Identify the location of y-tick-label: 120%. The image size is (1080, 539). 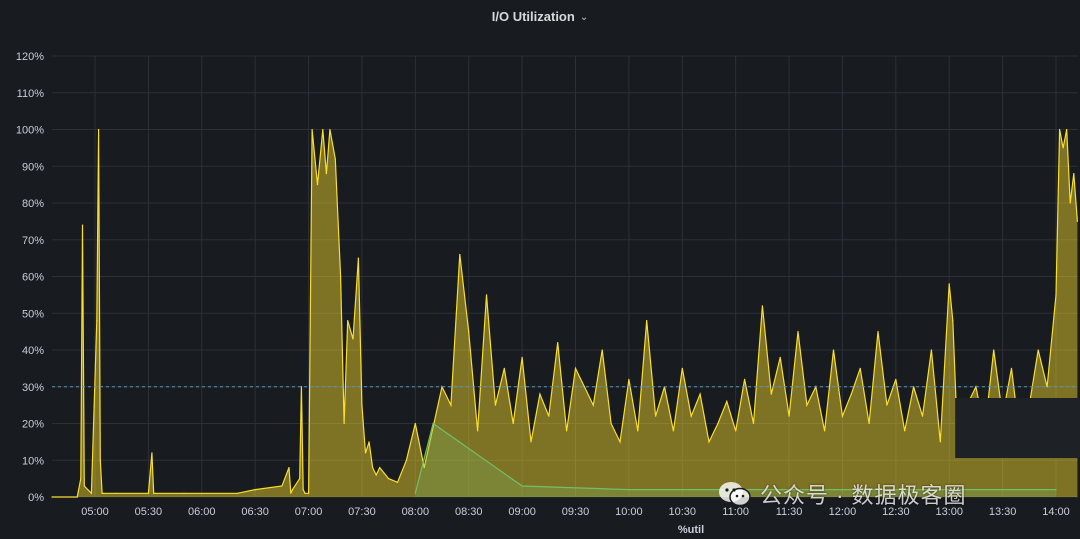
(30, 57).